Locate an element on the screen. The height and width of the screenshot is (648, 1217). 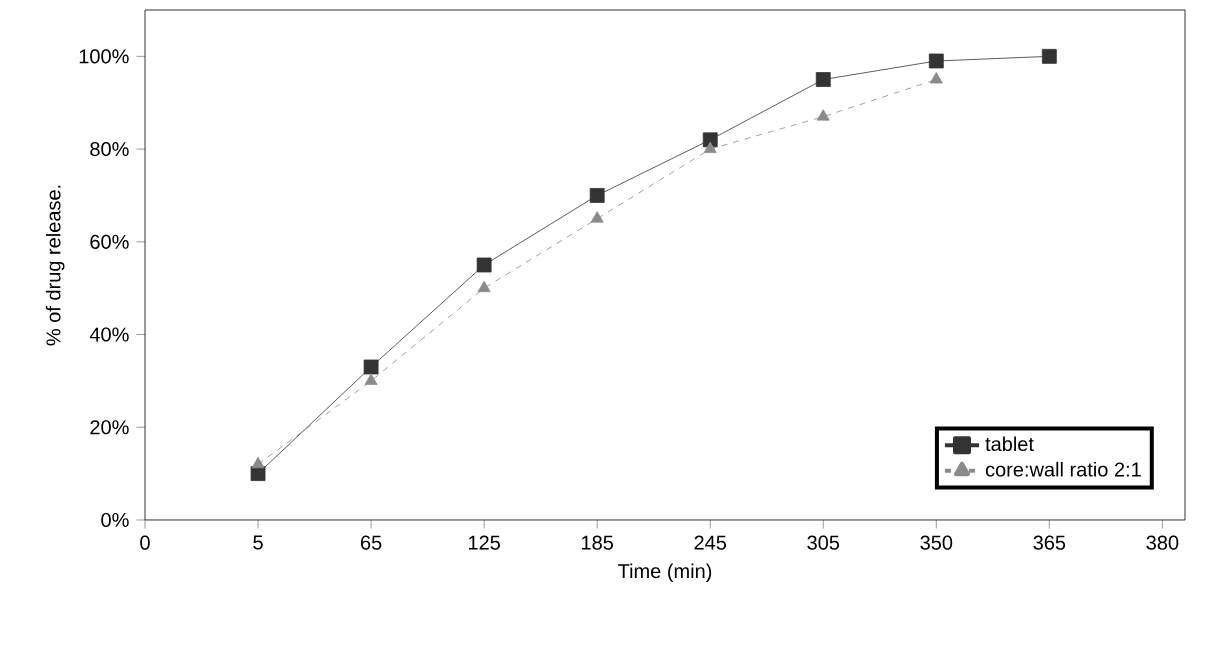
y-tick-label: 100% is located at coordinates (104, 56).